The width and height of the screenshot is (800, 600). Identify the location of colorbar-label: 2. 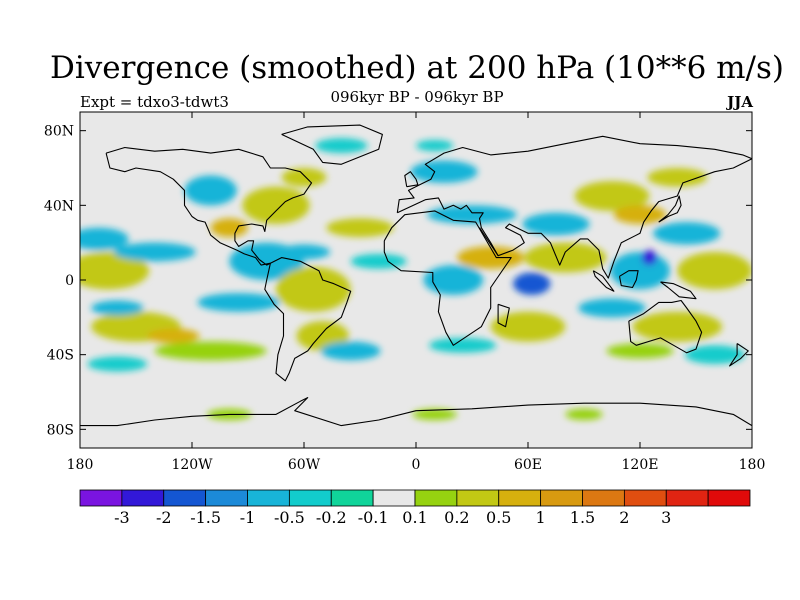
(624, 517).